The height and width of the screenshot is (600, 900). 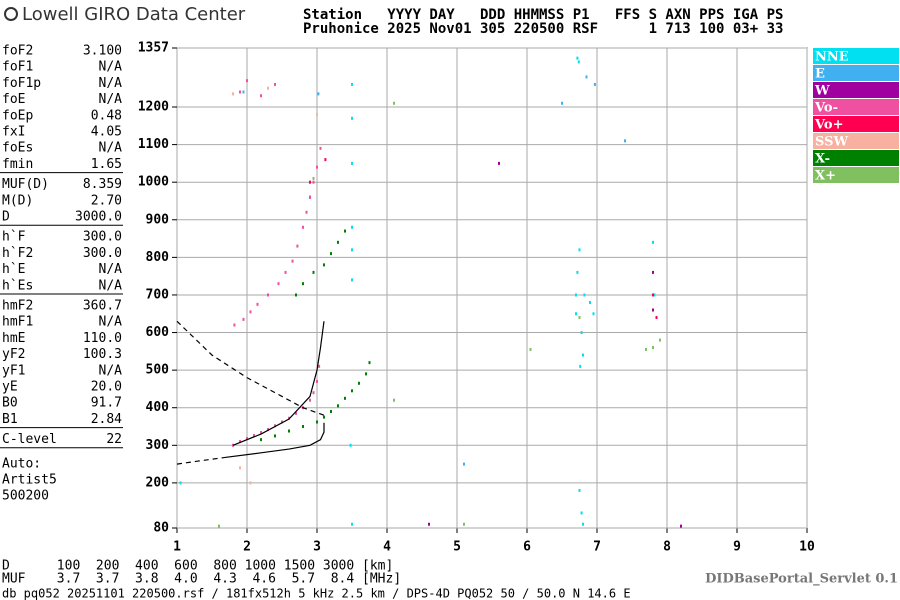 I want to click on param-value: 0.48, so click(x=106, y=115).